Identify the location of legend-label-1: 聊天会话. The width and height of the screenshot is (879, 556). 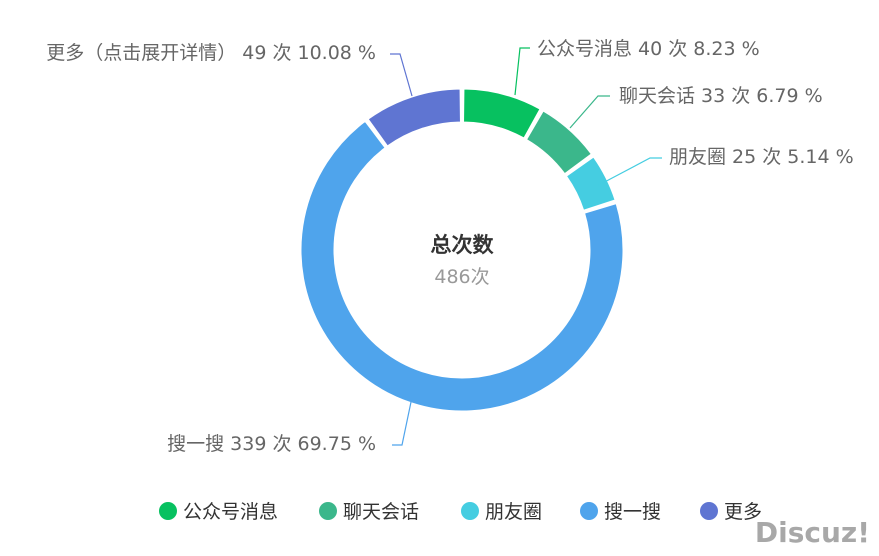
(381, 512).